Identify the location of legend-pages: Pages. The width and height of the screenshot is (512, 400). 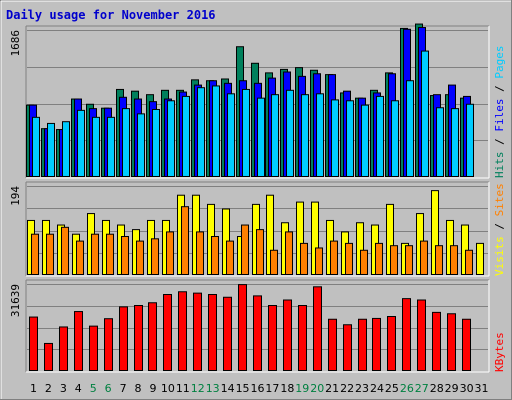
(499, 62).